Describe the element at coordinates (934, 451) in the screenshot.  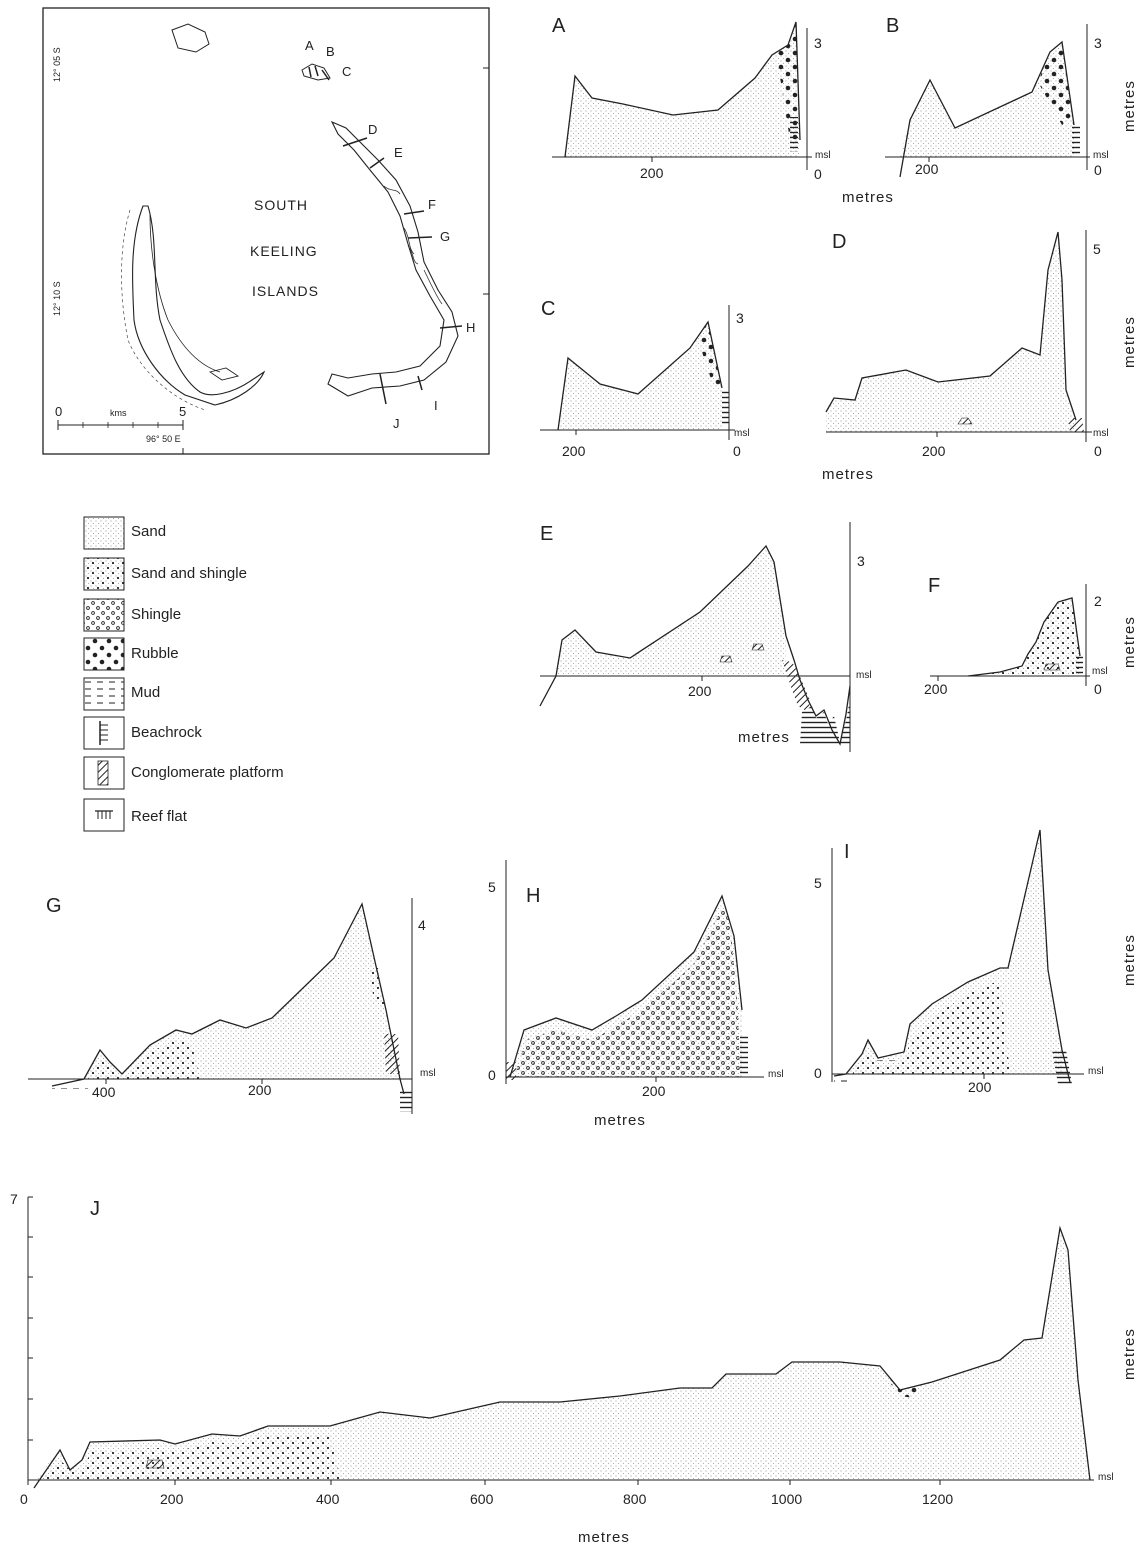
I see `profile-d-x-tick: 200` at that location.